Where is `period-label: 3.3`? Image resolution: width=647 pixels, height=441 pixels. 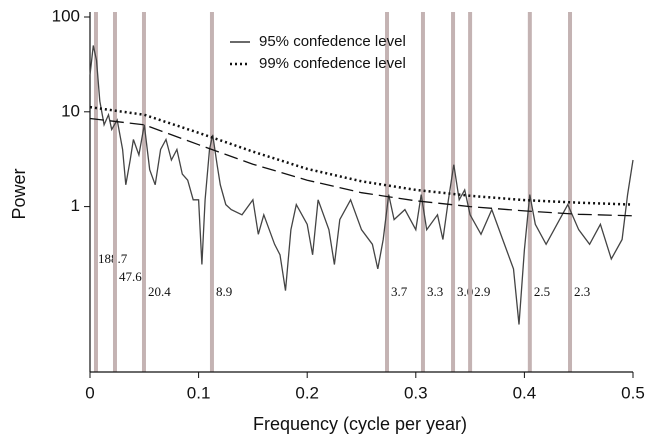
period-label: 3.3 is located at coordinates (435, 291).